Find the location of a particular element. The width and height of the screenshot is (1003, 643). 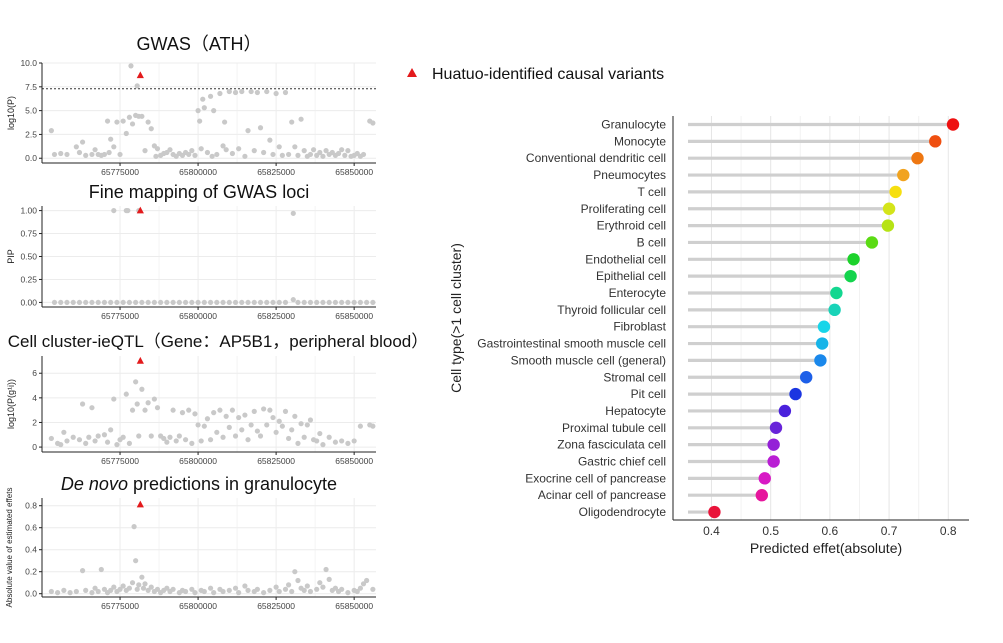

y-tick-label: 0.4 is located at coordinates (31, 550).